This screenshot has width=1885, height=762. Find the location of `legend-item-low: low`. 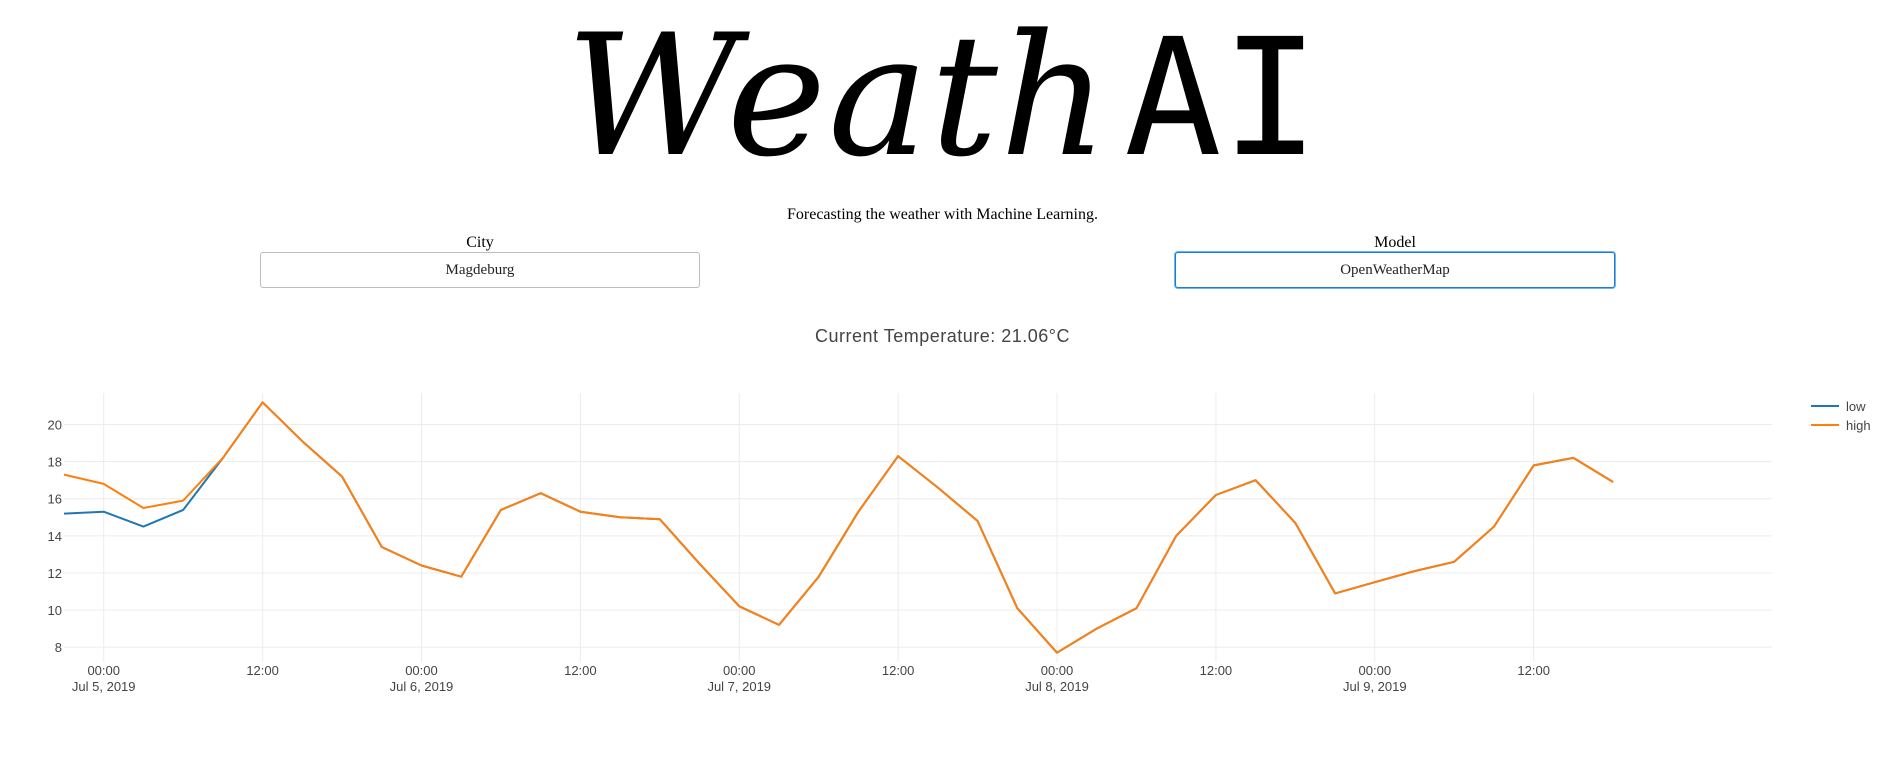

legend-item-low: low is located at coordinates (1838, 406).